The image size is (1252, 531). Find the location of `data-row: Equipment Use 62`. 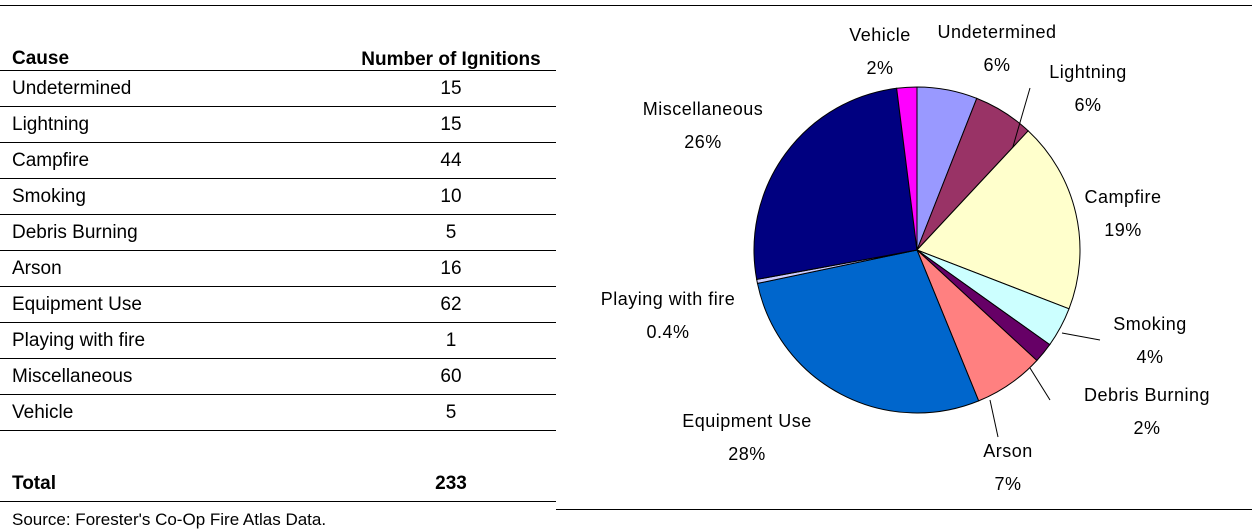

data-row: Equipment Use 62 is located at coordinates (278, 304).